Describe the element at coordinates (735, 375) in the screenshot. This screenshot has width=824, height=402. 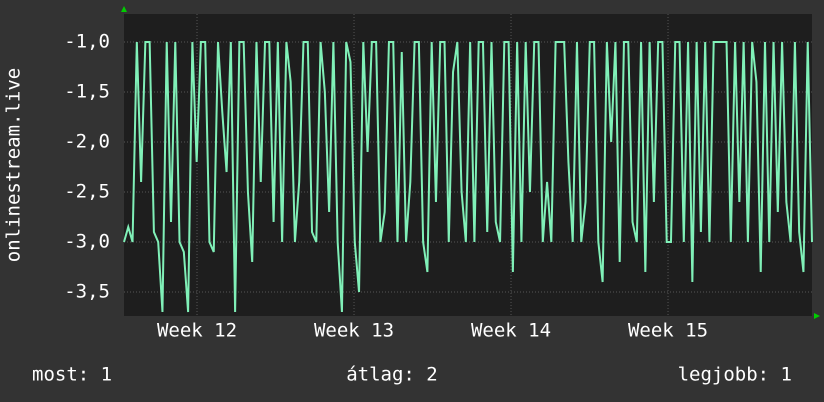
I see `footer-best: legjobb: 1` at that location.